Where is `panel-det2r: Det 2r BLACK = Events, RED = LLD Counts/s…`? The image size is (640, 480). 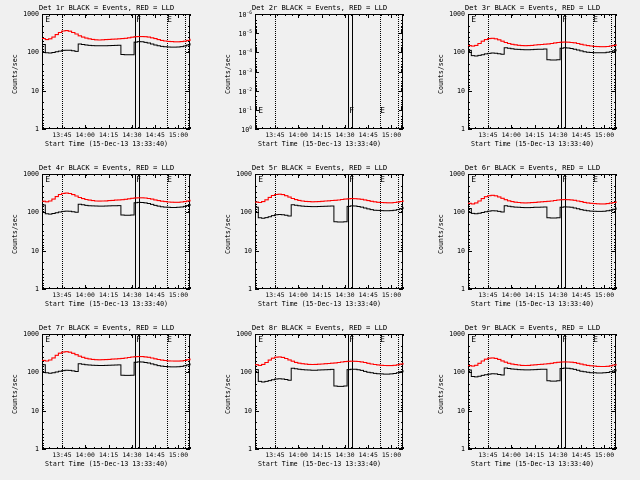
panel-det2r: Det 2r BLACK = Events, RED = LLD Counts/s… is located at coordinates (319, 80).